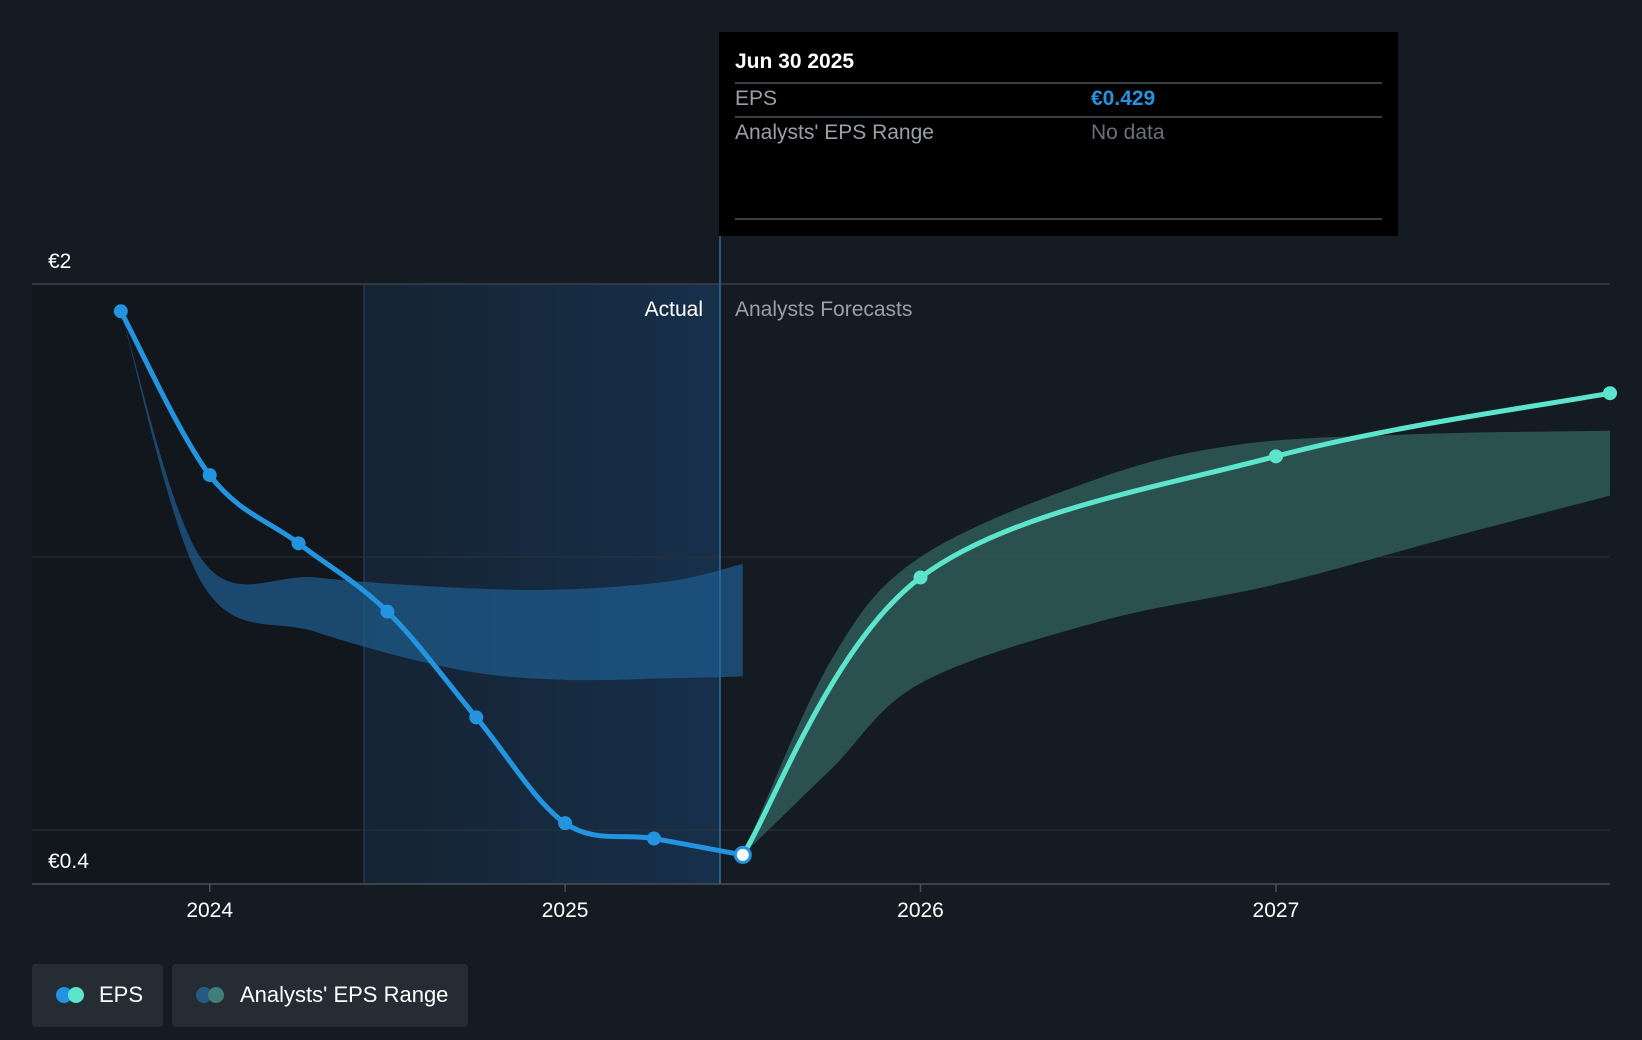 The image size is (1642, 1040). What do you see at coordinates (97, 995) in the screenshot?
I see `legend-eps: EPS` at bounding box center [97, 995].